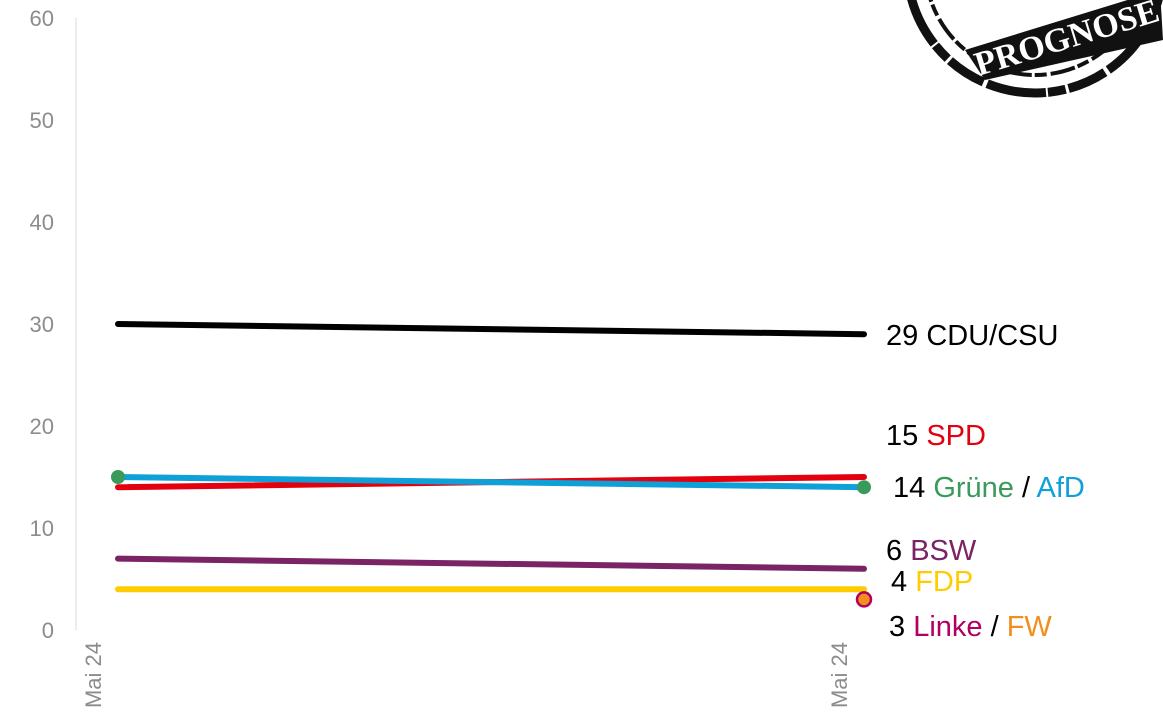 Image resolution: width=1163 pixels, height=726 pixels. I want to click on series-line-bsw, so click(491, 563).